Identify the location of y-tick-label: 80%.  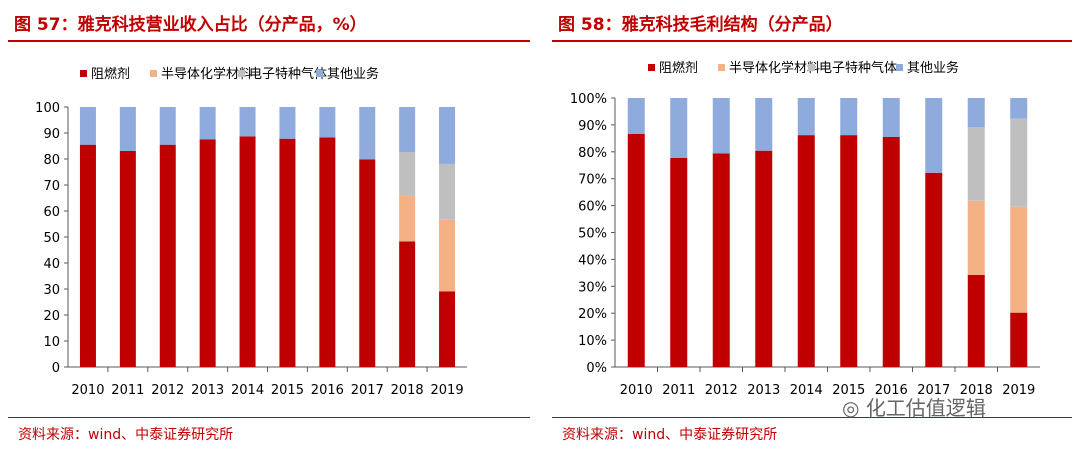
(592, 153).